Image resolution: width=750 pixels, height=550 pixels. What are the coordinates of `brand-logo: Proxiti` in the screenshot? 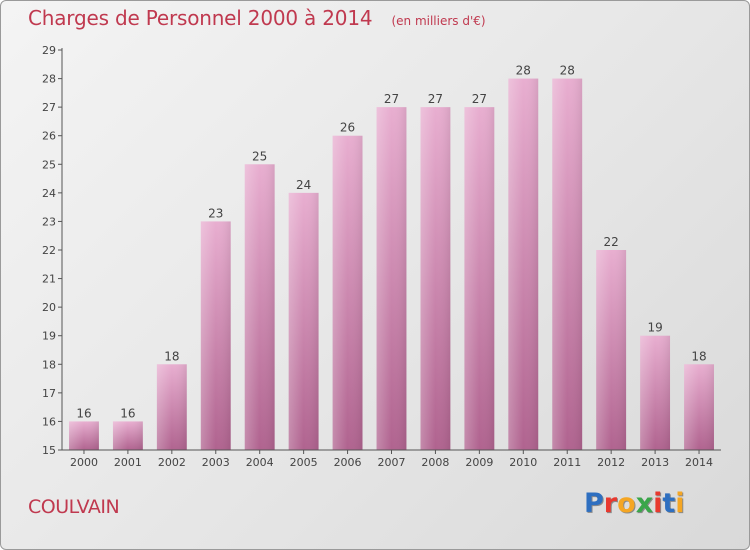 It's located at (634, 503).